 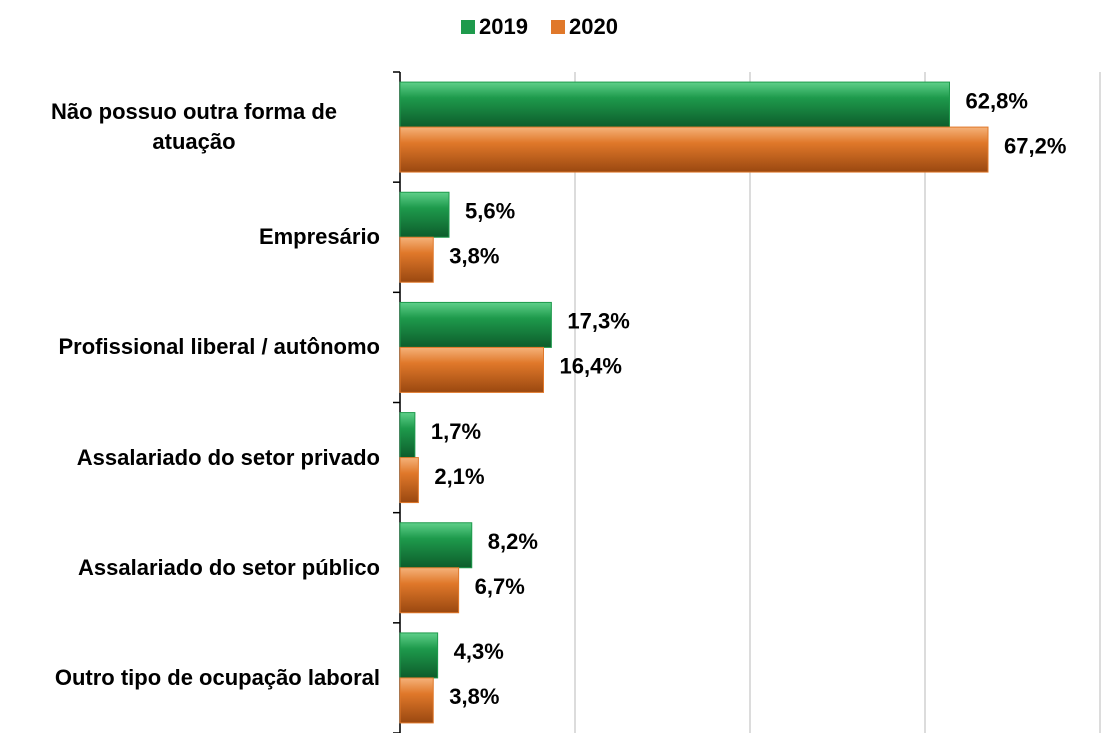 What do you see at coordinates (219, 347) in the screenshot?
I see `category-label: Profissional liberal / autônomo` at bounding box center [219, 347].